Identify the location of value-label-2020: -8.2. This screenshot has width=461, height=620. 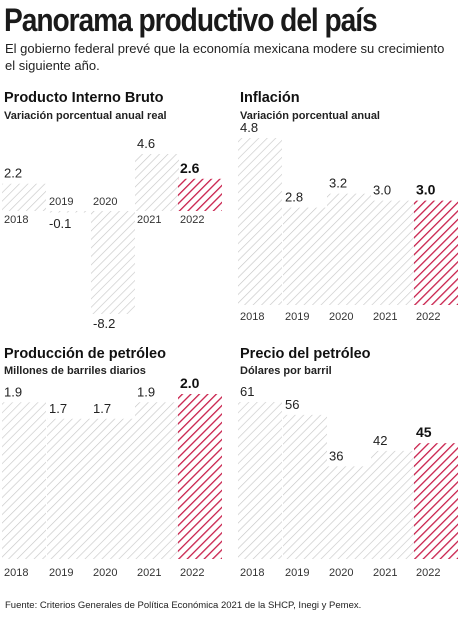
(104, 323).